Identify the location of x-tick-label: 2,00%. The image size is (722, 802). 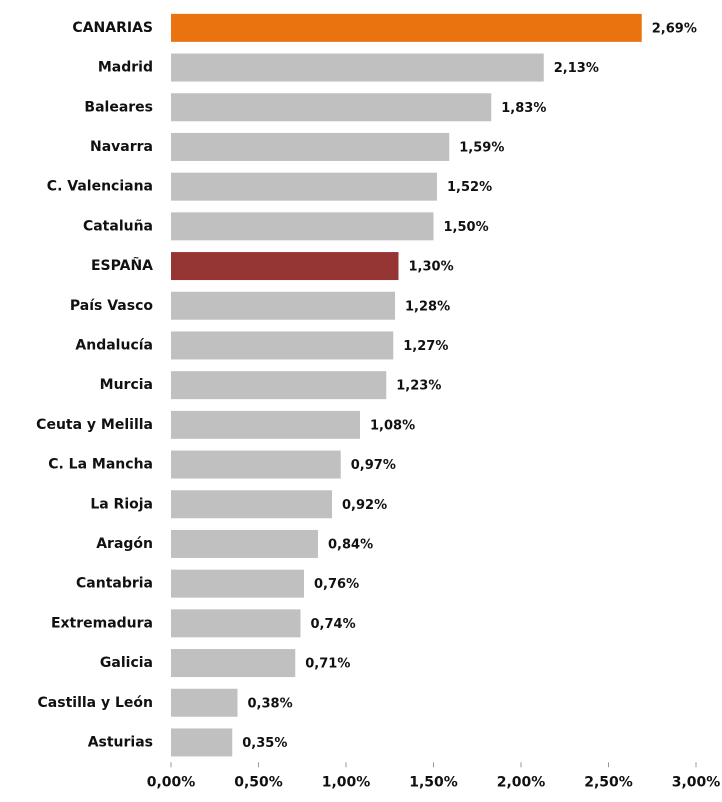
(521, 782).